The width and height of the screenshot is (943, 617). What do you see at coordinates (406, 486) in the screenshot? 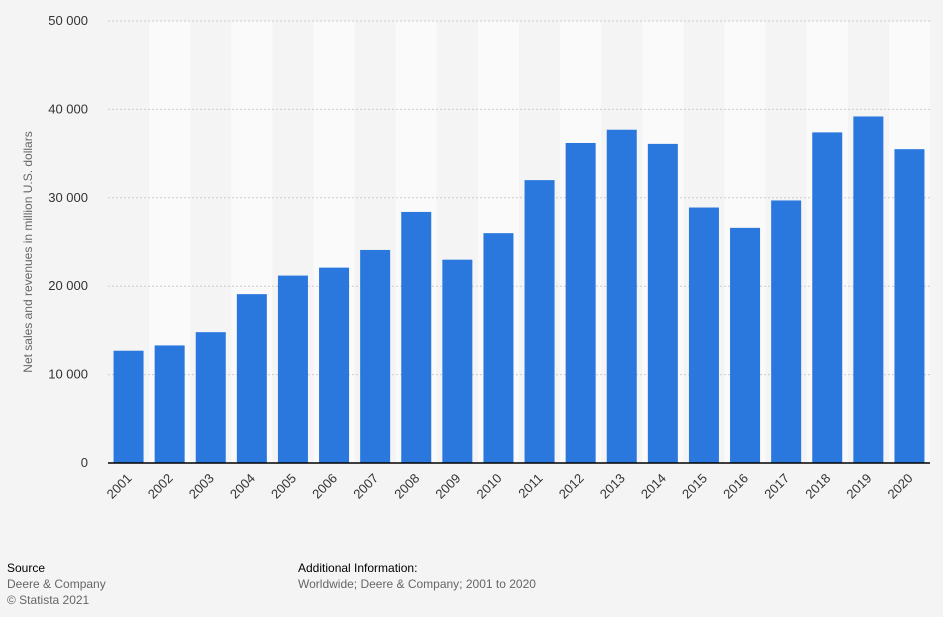
I see `x-tick-label-2008: 2008` at bounding box center [406, 486].